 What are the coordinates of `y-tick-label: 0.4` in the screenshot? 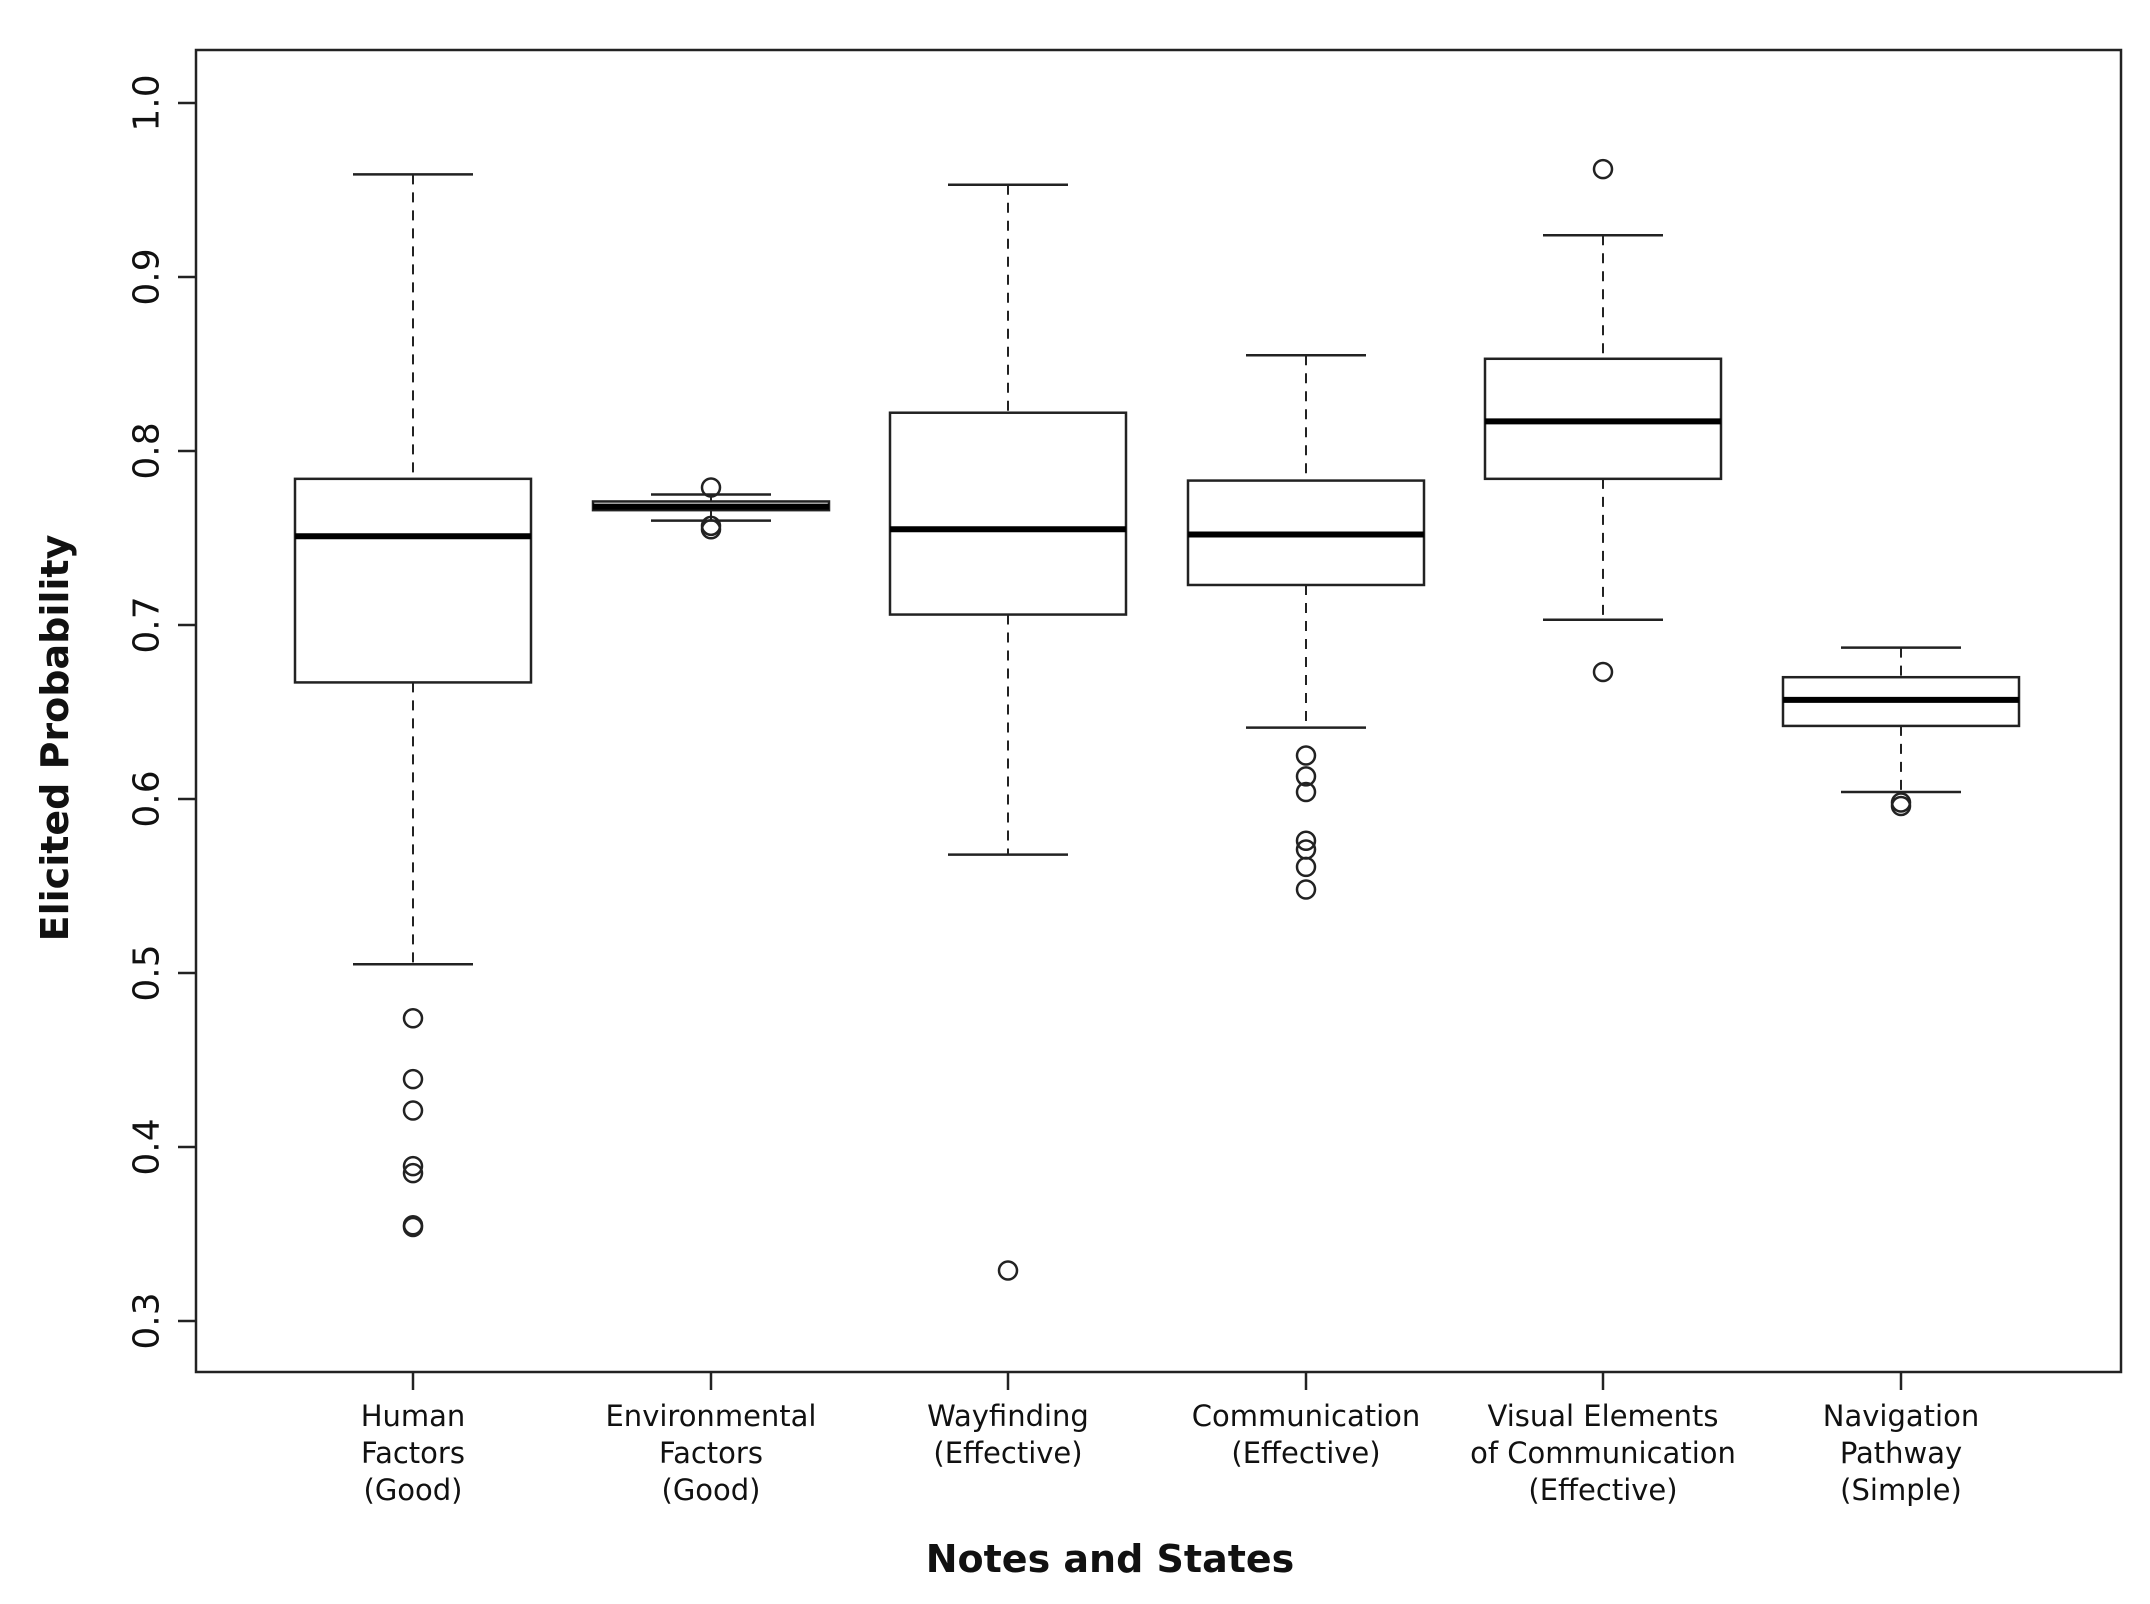 It's located at (147, 1146).